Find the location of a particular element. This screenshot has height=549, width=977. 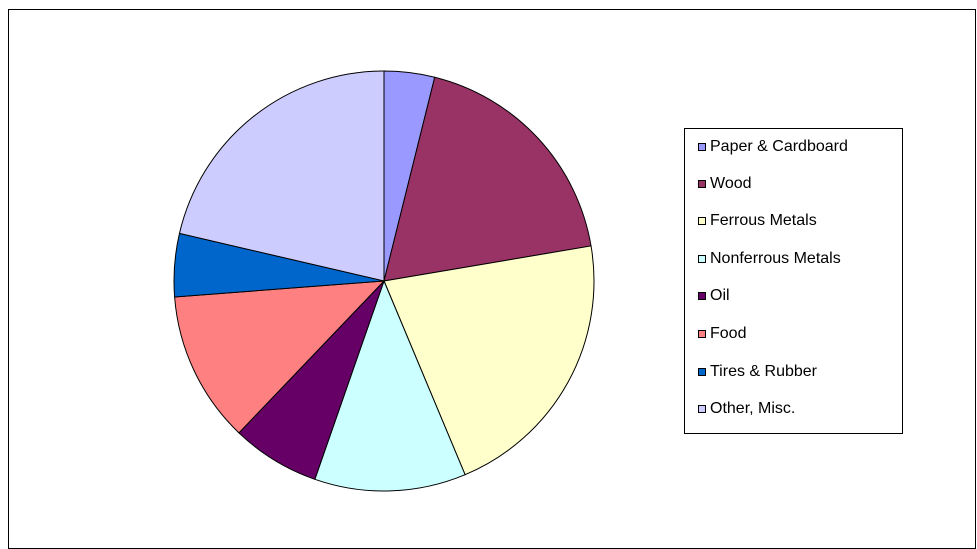

pie-slice-ferrous-metals is located at coordinates (489, 360).